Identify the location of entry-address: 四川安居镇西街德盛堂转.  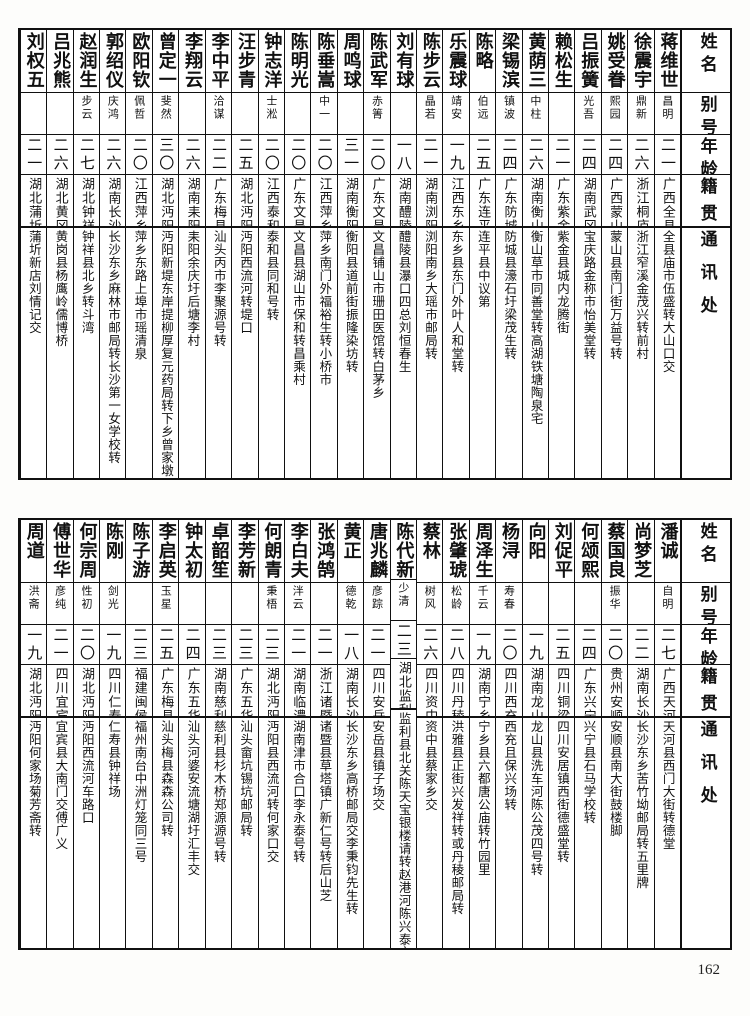
(561, 832).